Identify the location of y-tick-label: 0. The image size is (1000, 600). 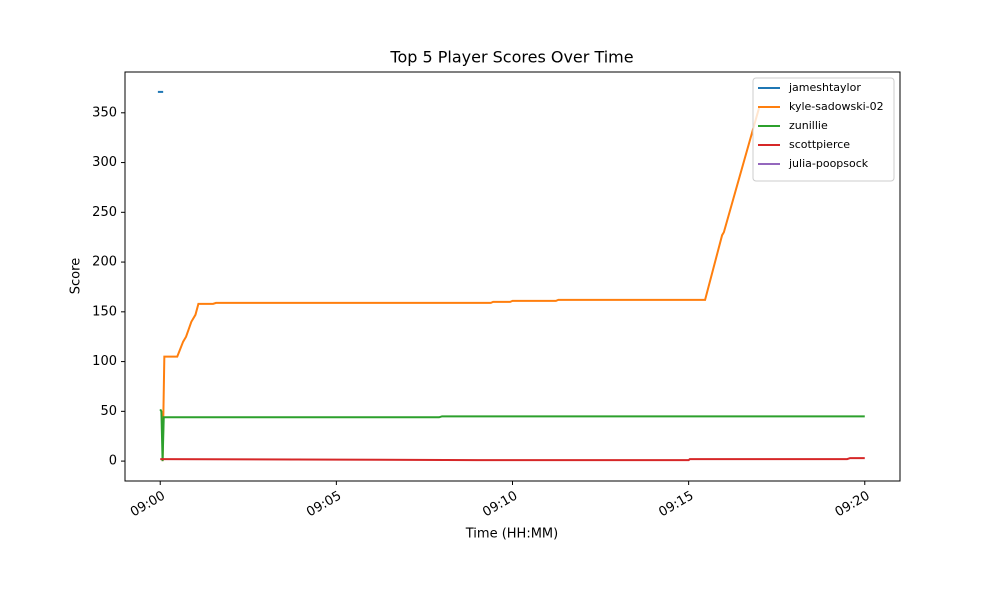
(113, 461).